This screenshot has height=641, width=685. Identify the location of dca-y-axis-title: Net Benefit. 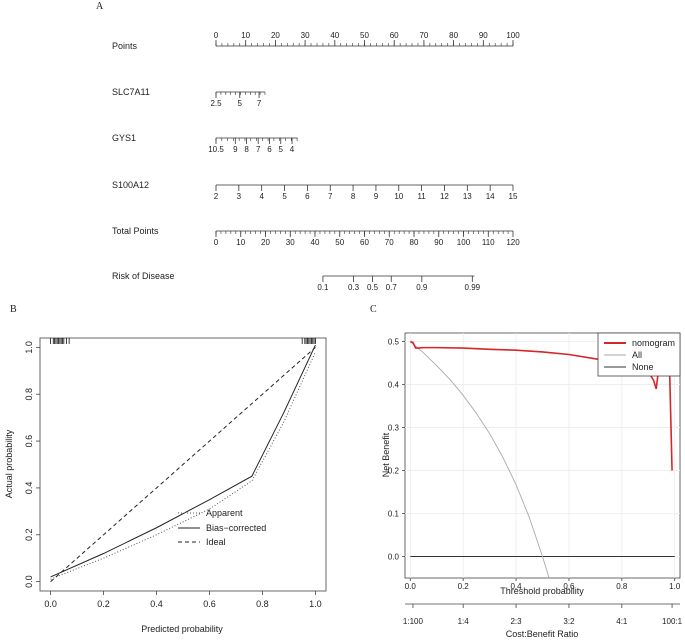
(386, 454).